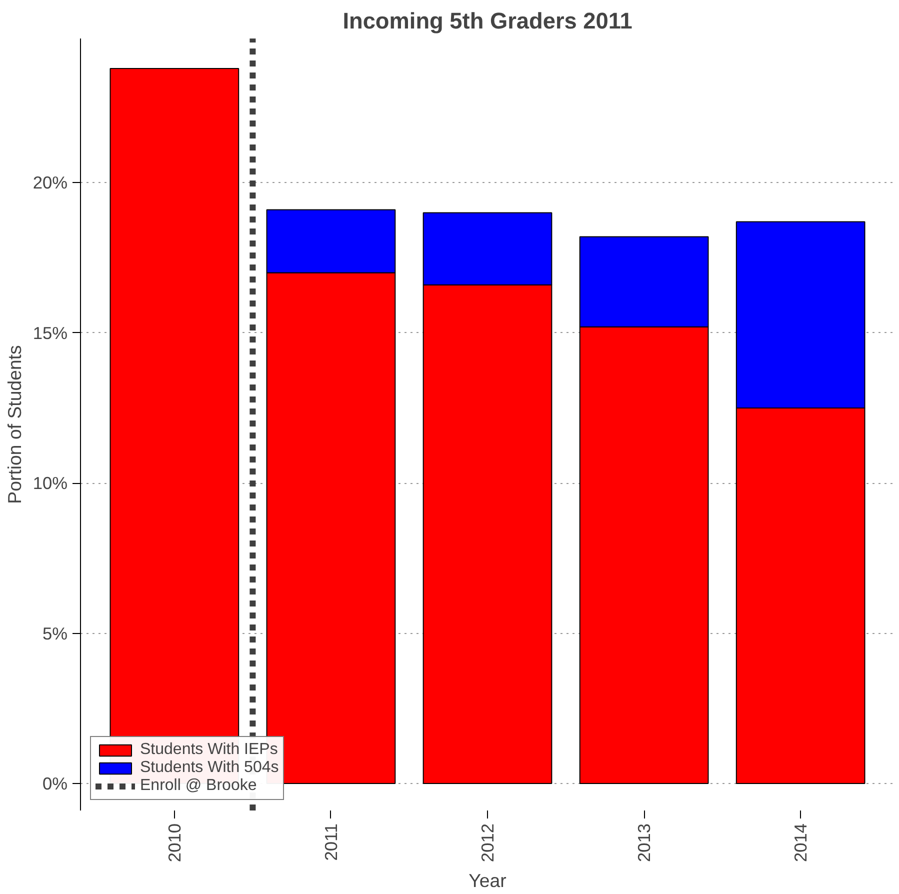  I want to click on y-tick-label: 5%, so click(55, 633).